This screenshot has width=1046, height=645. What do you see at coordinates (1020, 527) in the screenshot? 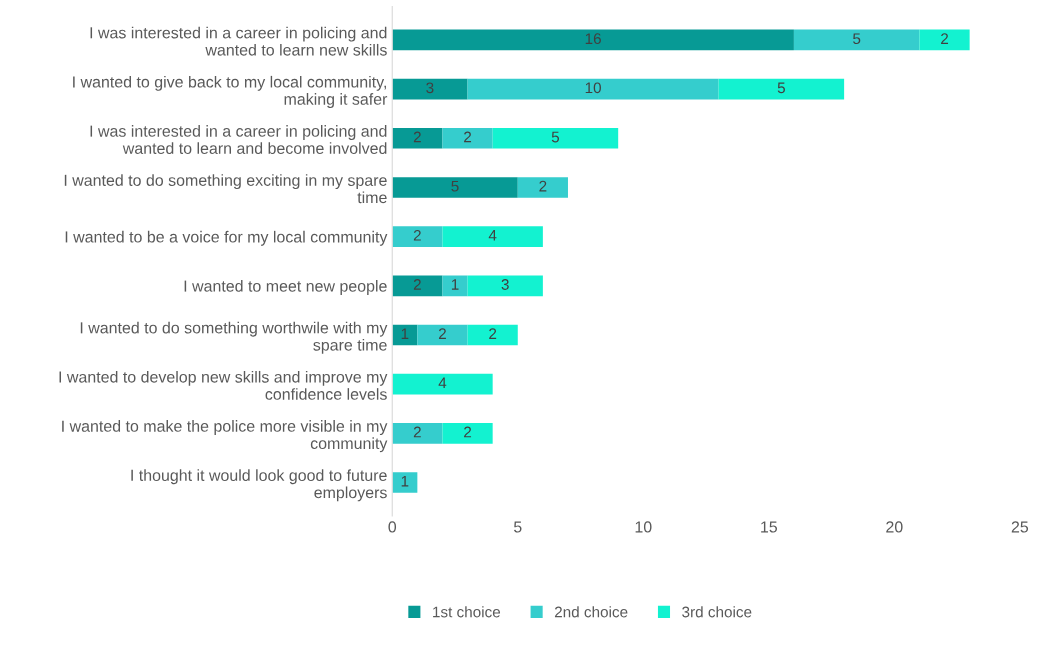
I see `x-tick-label: 25` at bounding box center [1020, 527].